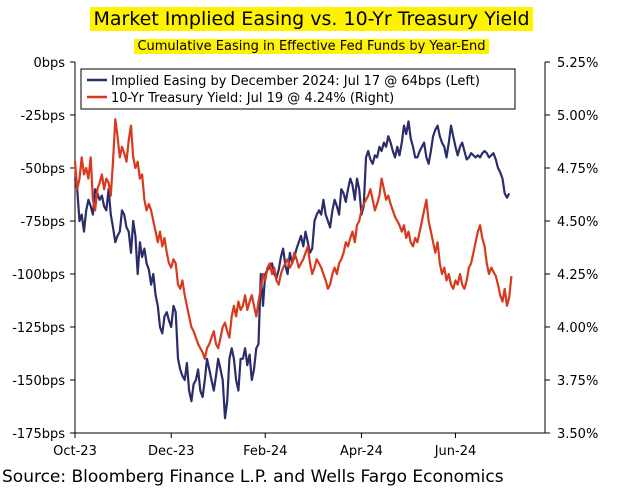 This screenshot has height=492, width=623. Describe the element at coordinates (577, 275) in the screenshot. I see `right-tick-label: 4.25%` at that location.